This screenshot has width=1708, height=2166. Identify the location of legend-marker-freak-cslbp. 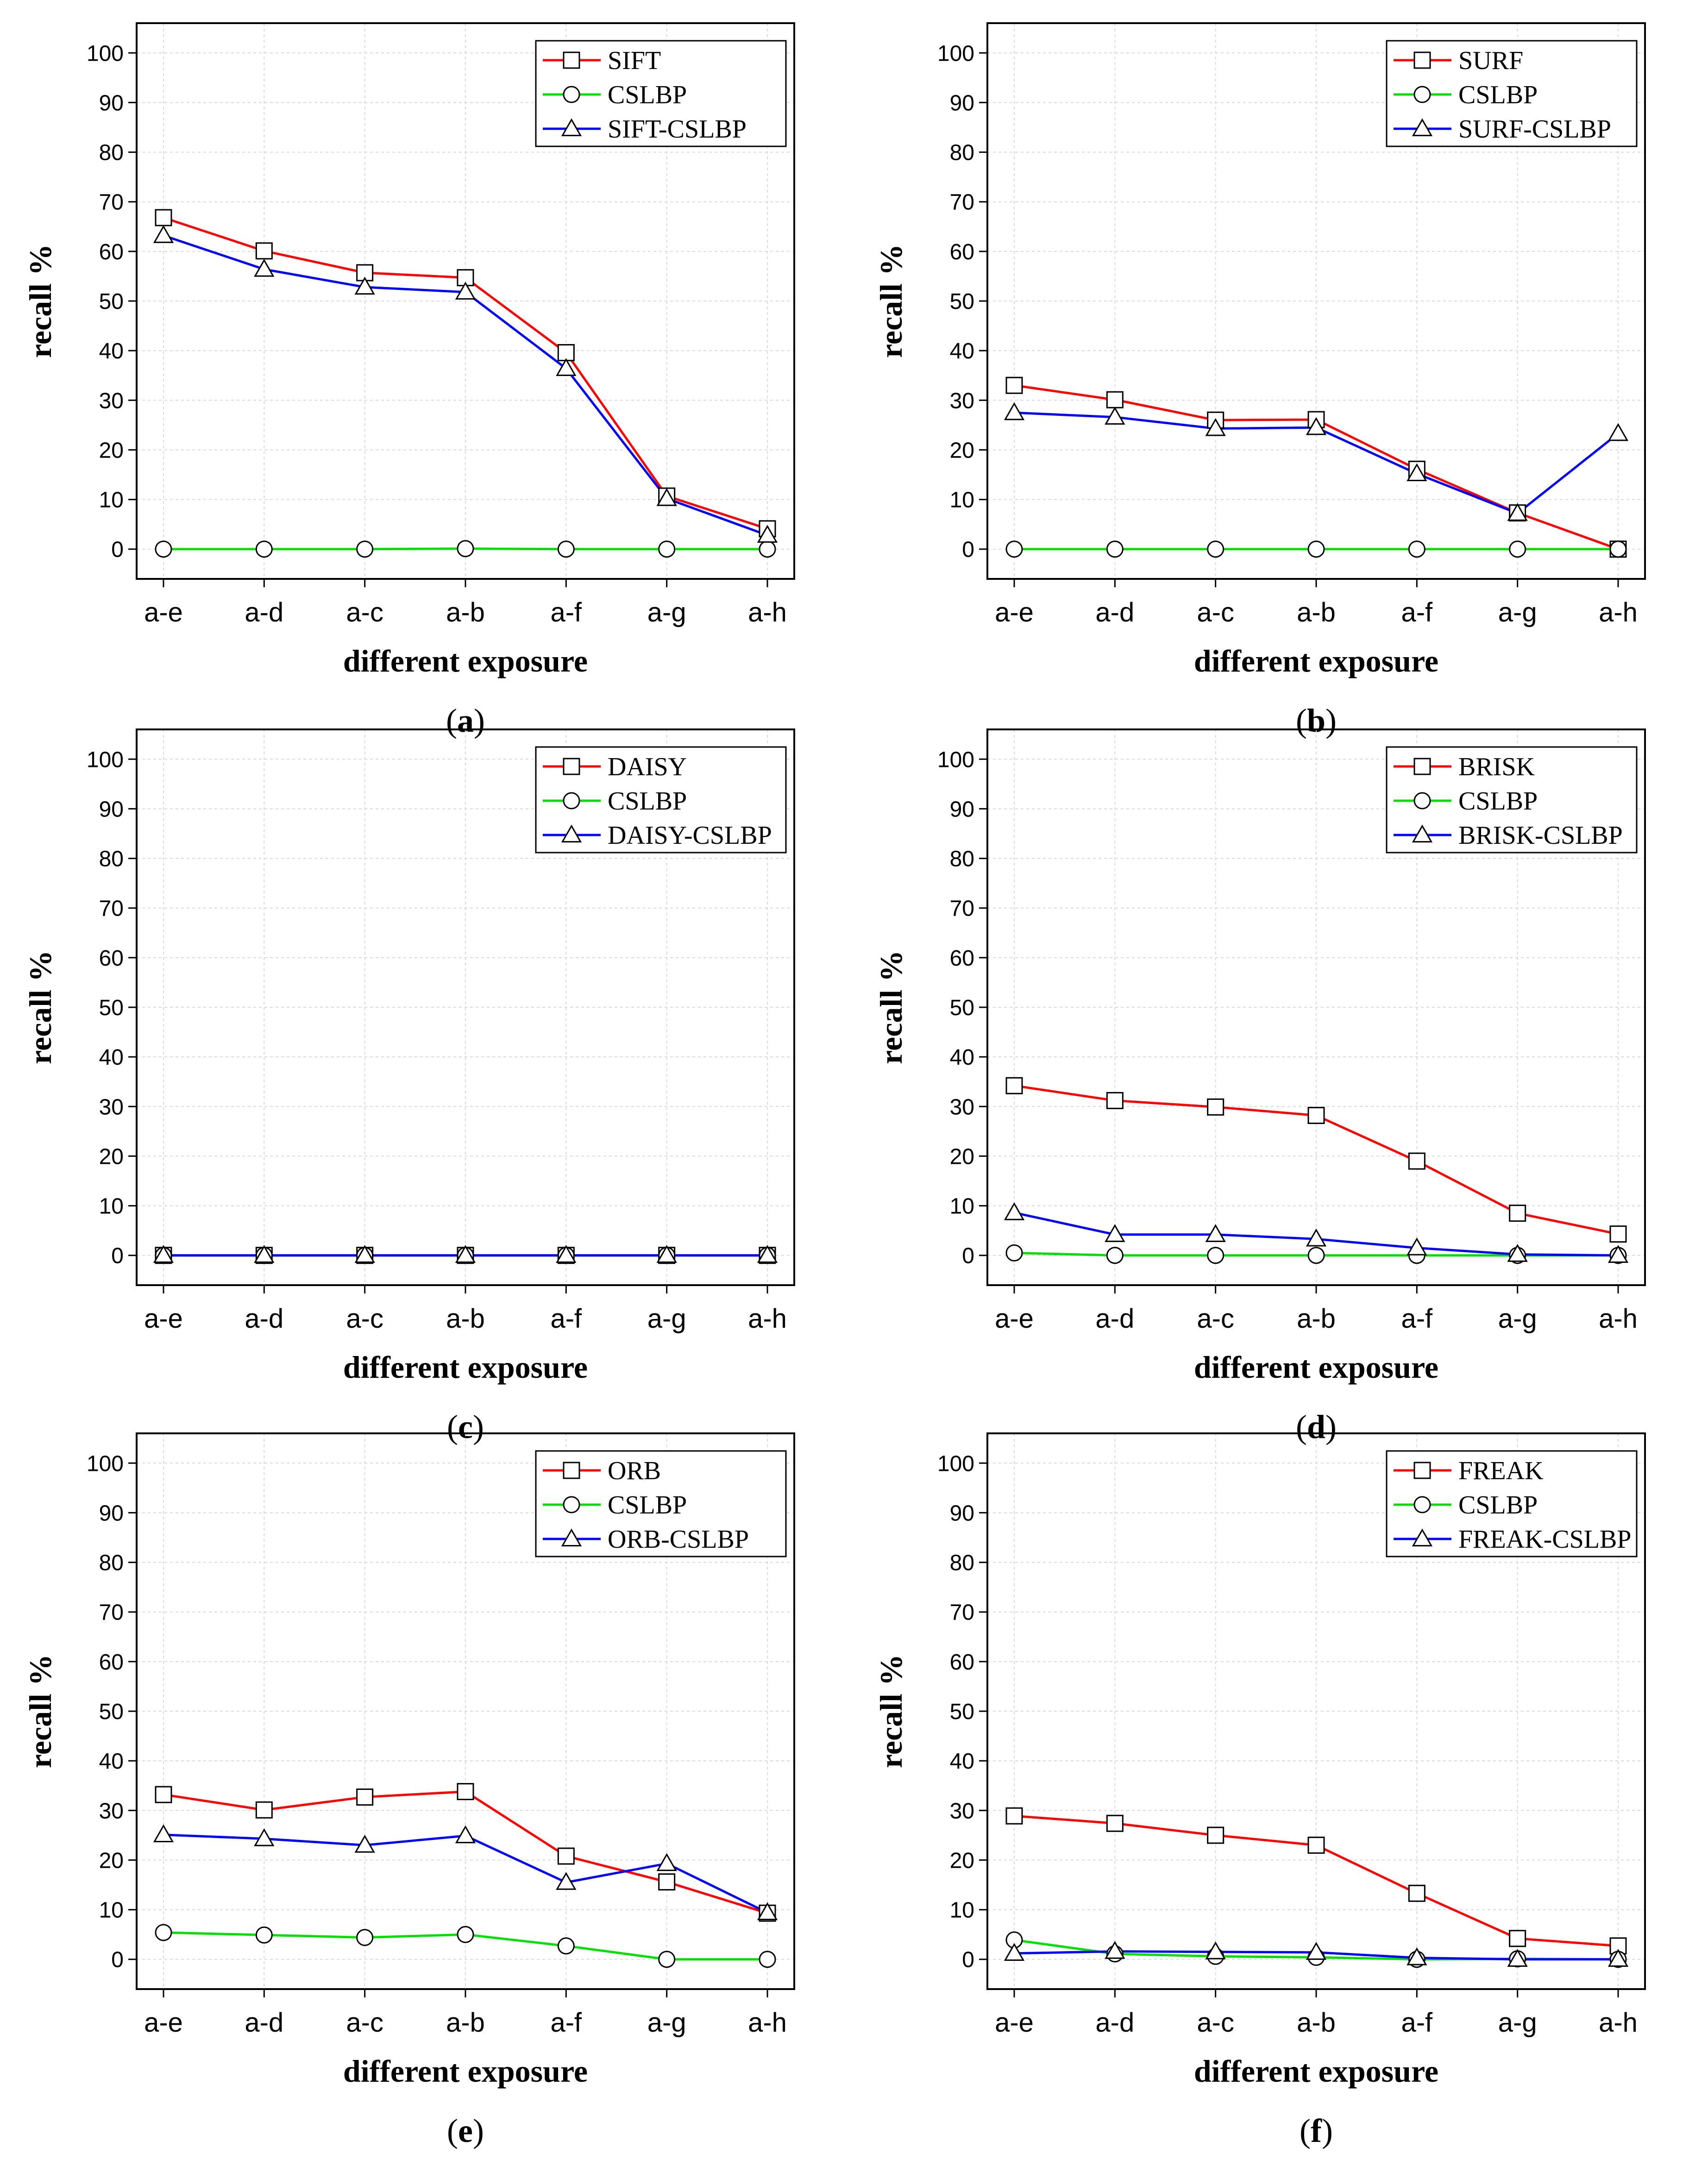
(1423, 1537).